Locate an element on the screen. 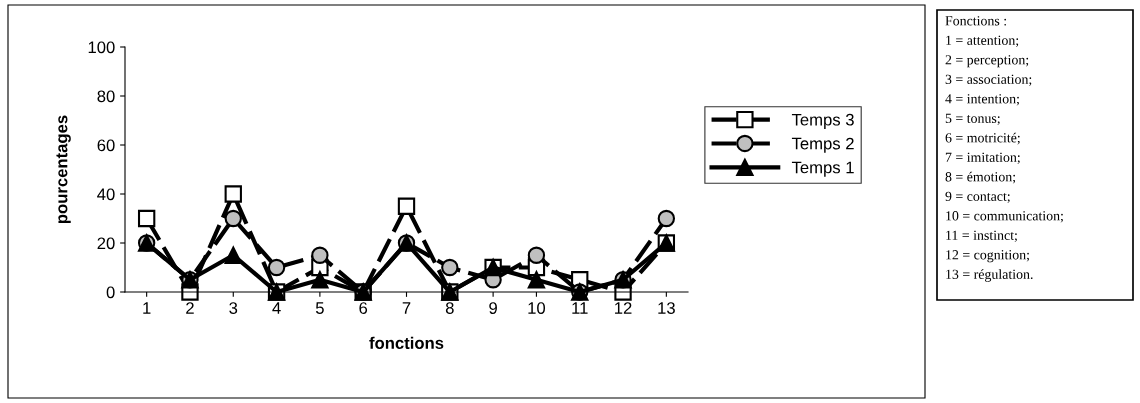 The image size is (1140, 403). y-tick-label: 20 is located at coordinates (106, 243).